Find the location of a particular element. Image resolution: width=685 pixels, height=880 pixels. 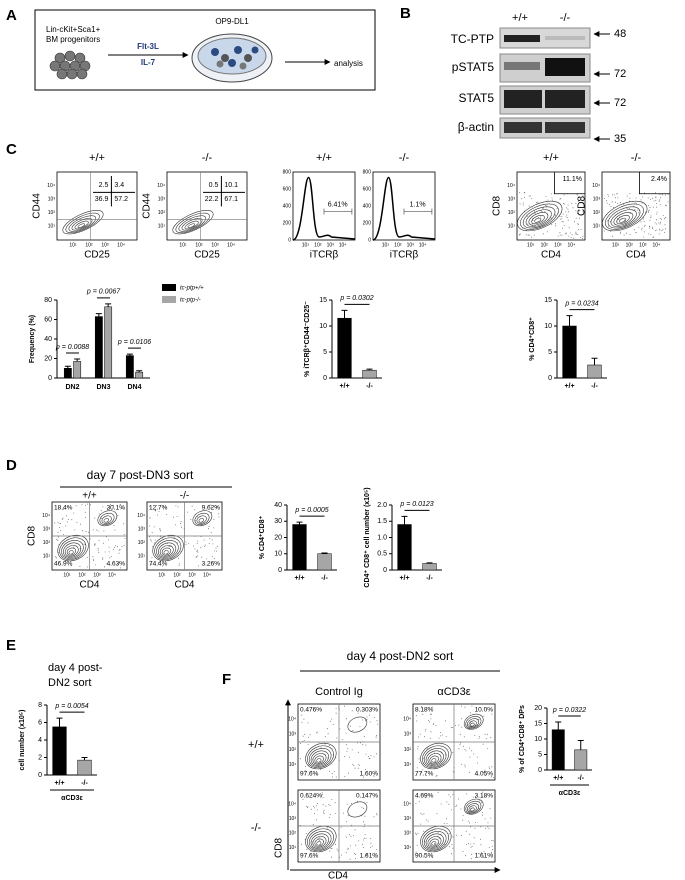

x-tick-label: DN4 is located at coordinates (134, 387).